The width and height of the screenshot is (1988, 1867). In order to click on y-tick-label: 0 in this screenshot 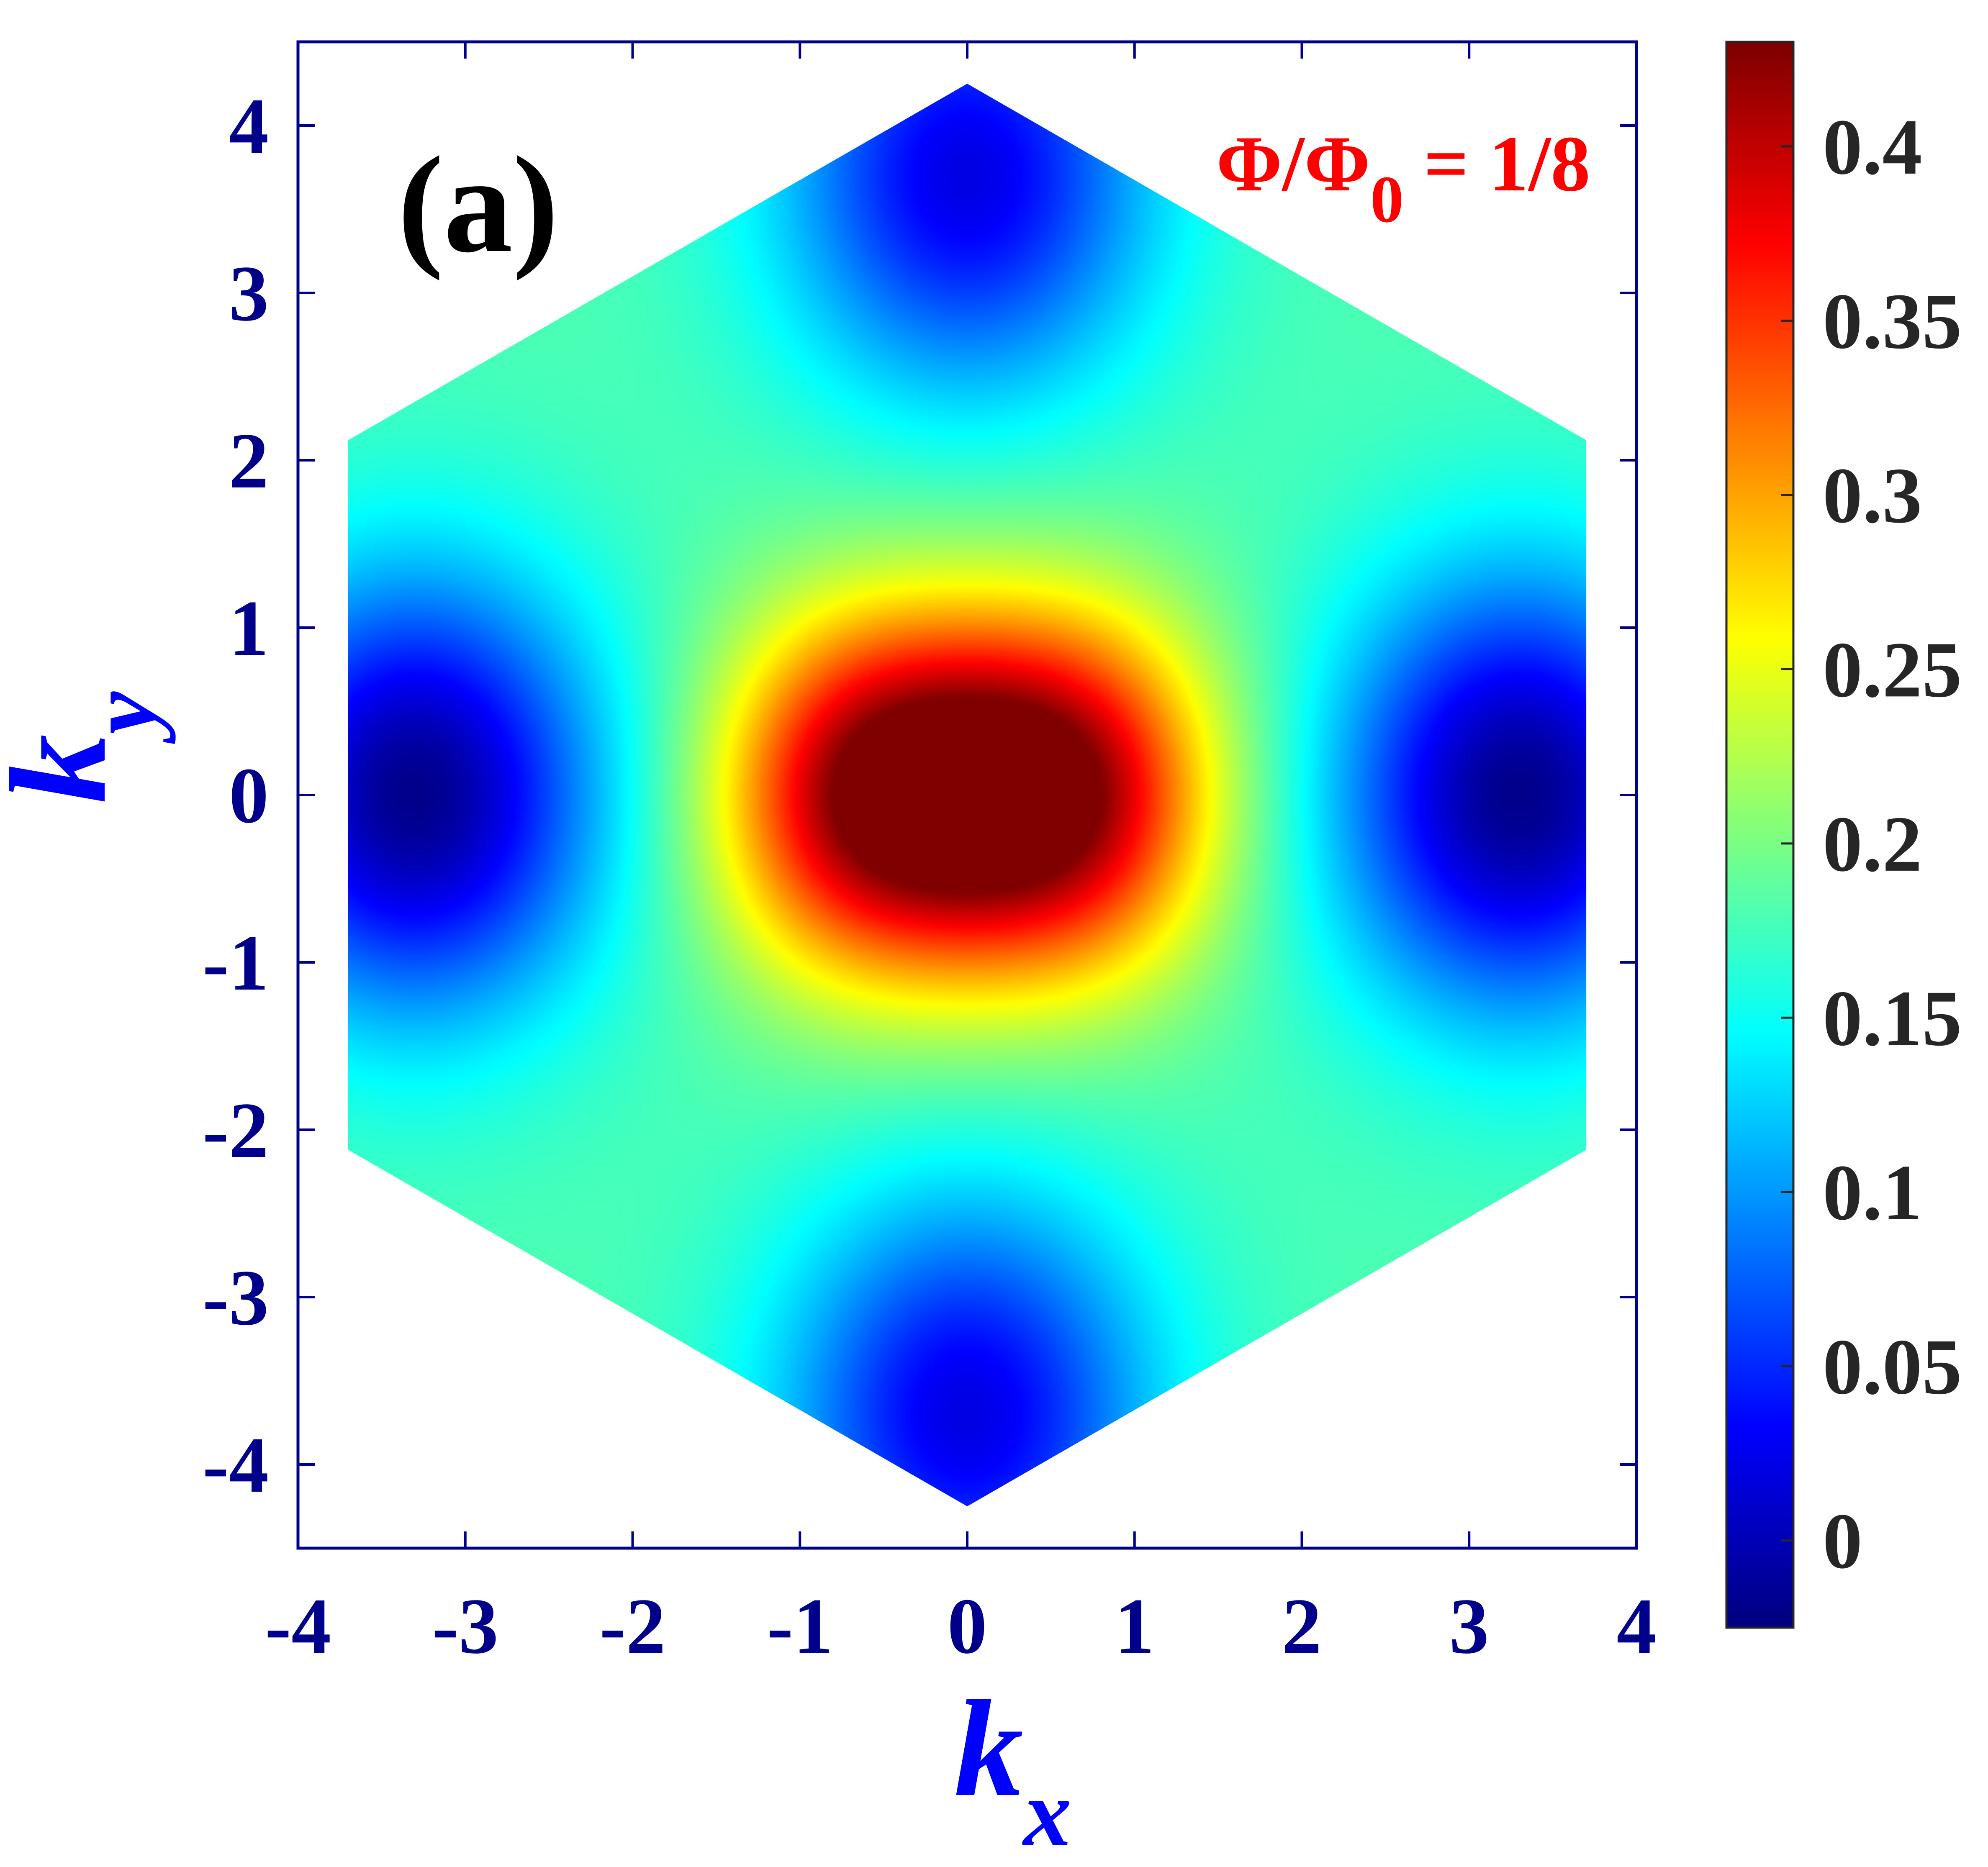, I will do `click(249, 796)`.